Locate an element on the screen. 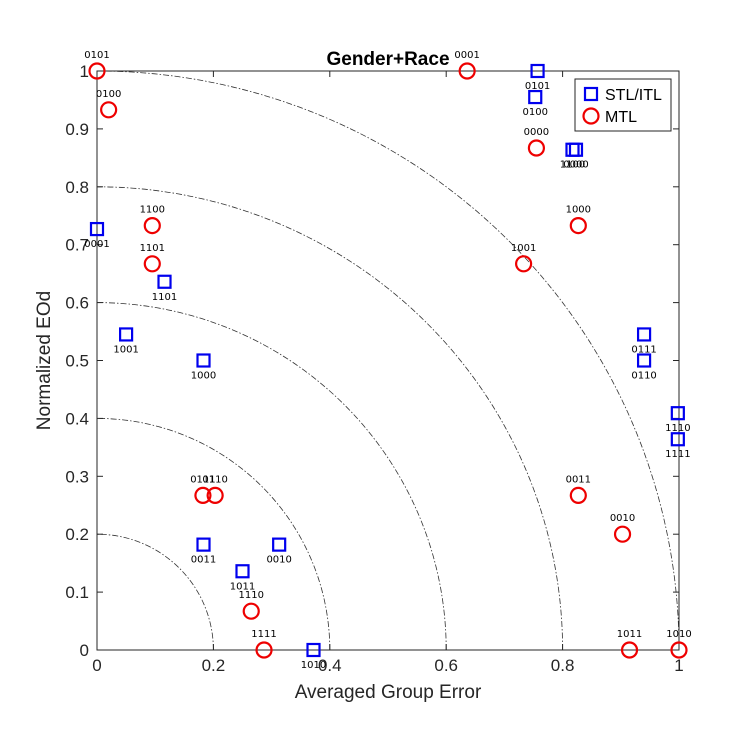  y-tick-label: 0 is located at coordinates (84, 650).